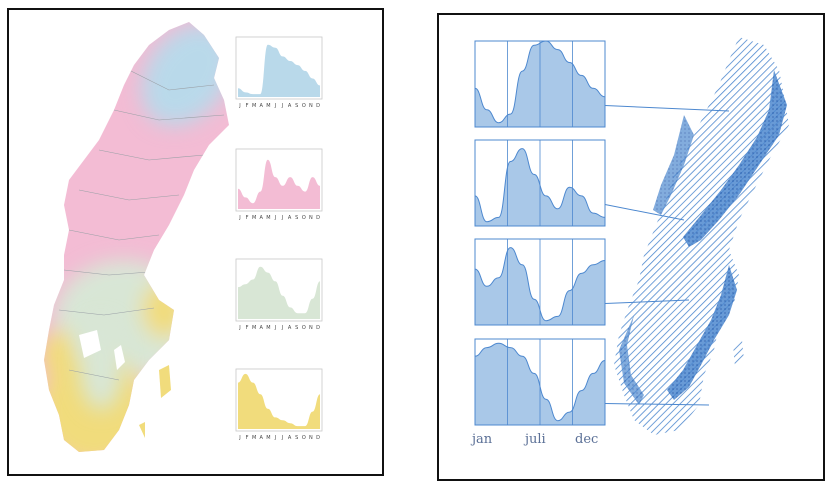 The width and height of the screenshot is (835, 489). I want to click on oland-island, so click(142, 430).